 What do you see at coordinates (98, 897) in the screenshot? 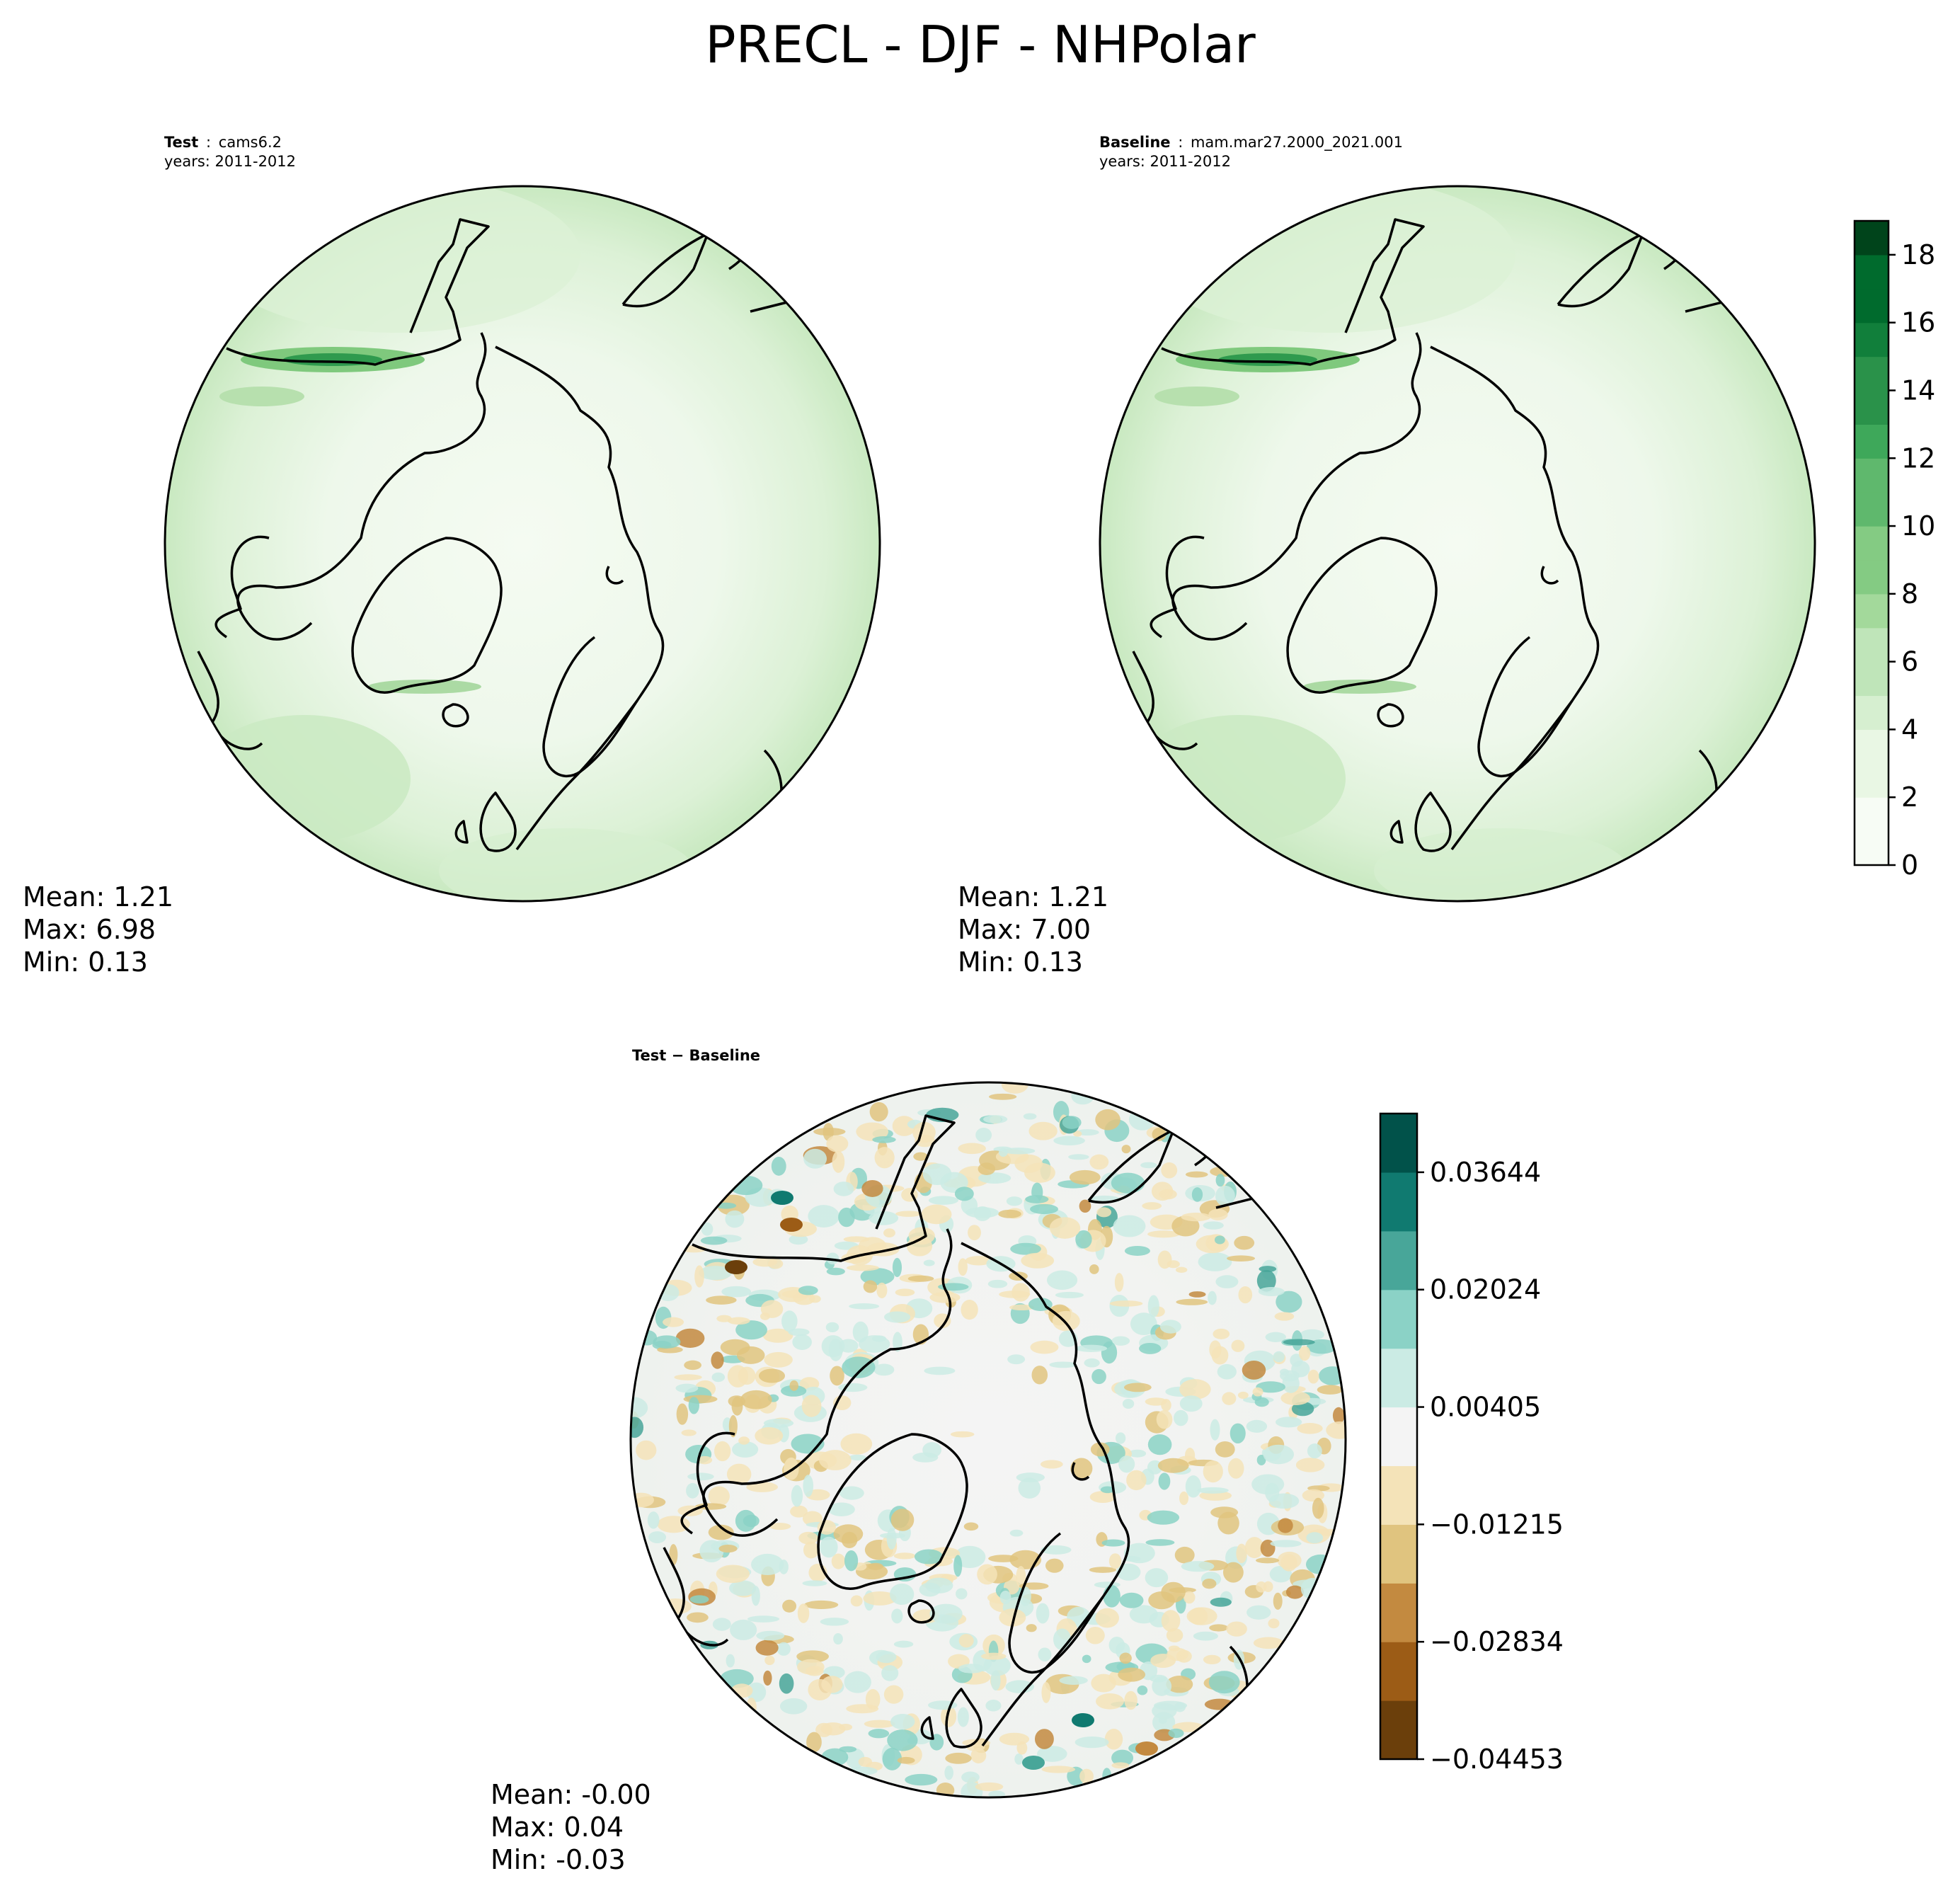
I see `panel-test-mean: Mean: 1.21` at bounding box center [98, 897].